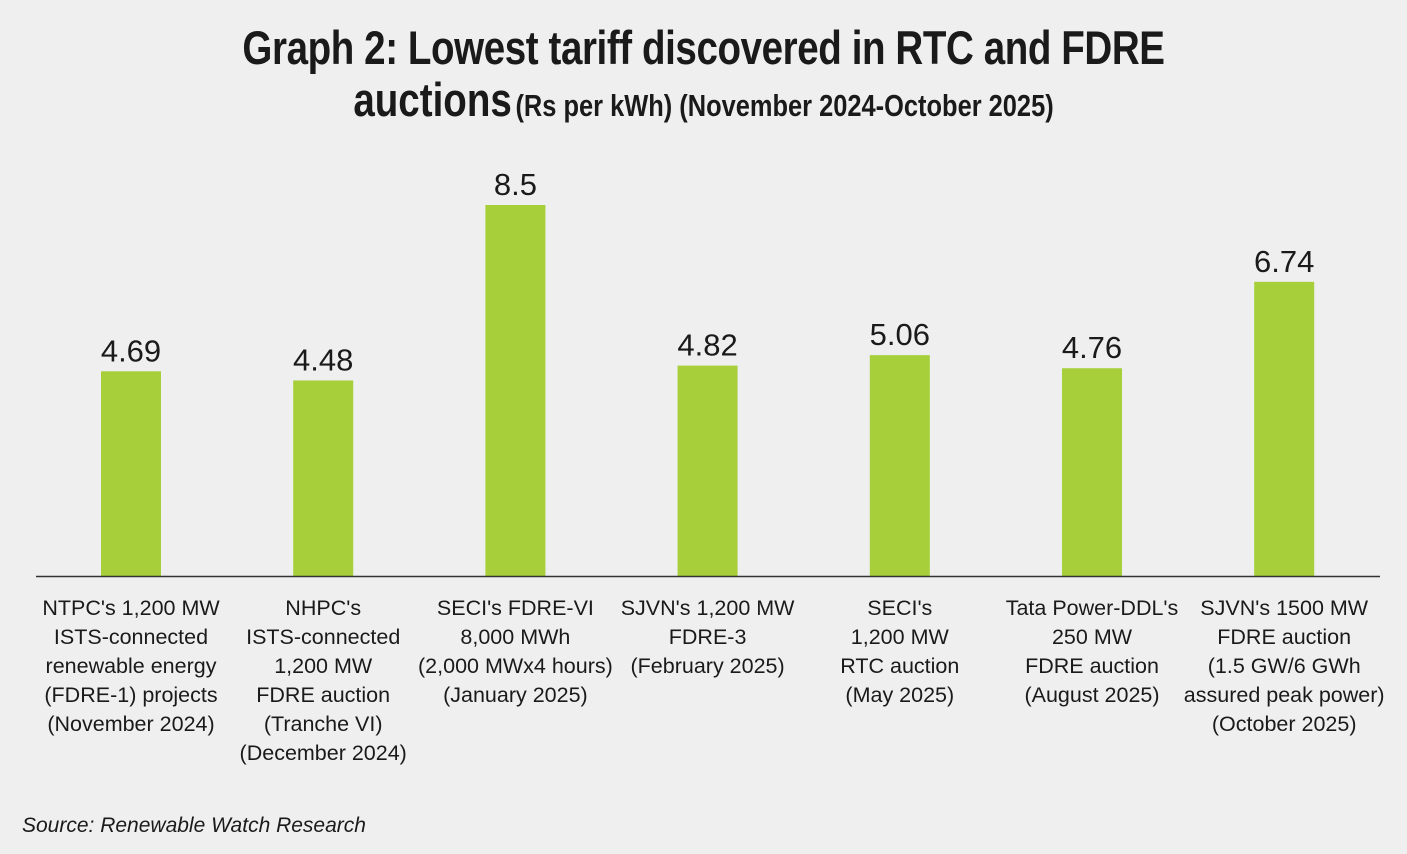 The image size is (1407, 854). What do you see at coordinates (1284, 695) in the screenshot?
I see `category-label-line: assured peak power)` at bounding box center [1284, 695].